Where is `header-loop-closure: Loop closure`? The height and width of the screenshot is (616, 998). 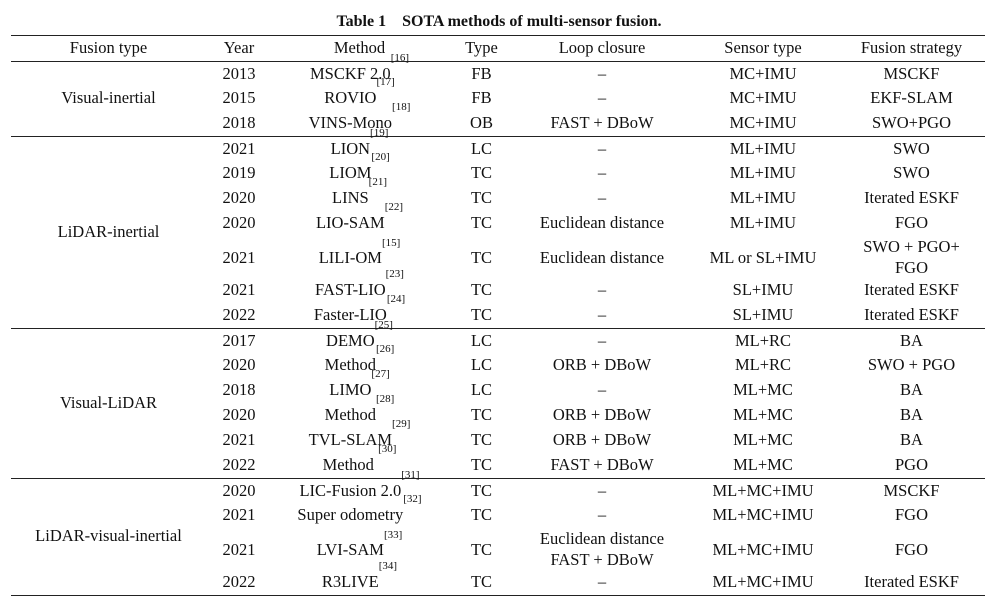
header-loop-closure: Loop closure is located at coordinates (602, 48).